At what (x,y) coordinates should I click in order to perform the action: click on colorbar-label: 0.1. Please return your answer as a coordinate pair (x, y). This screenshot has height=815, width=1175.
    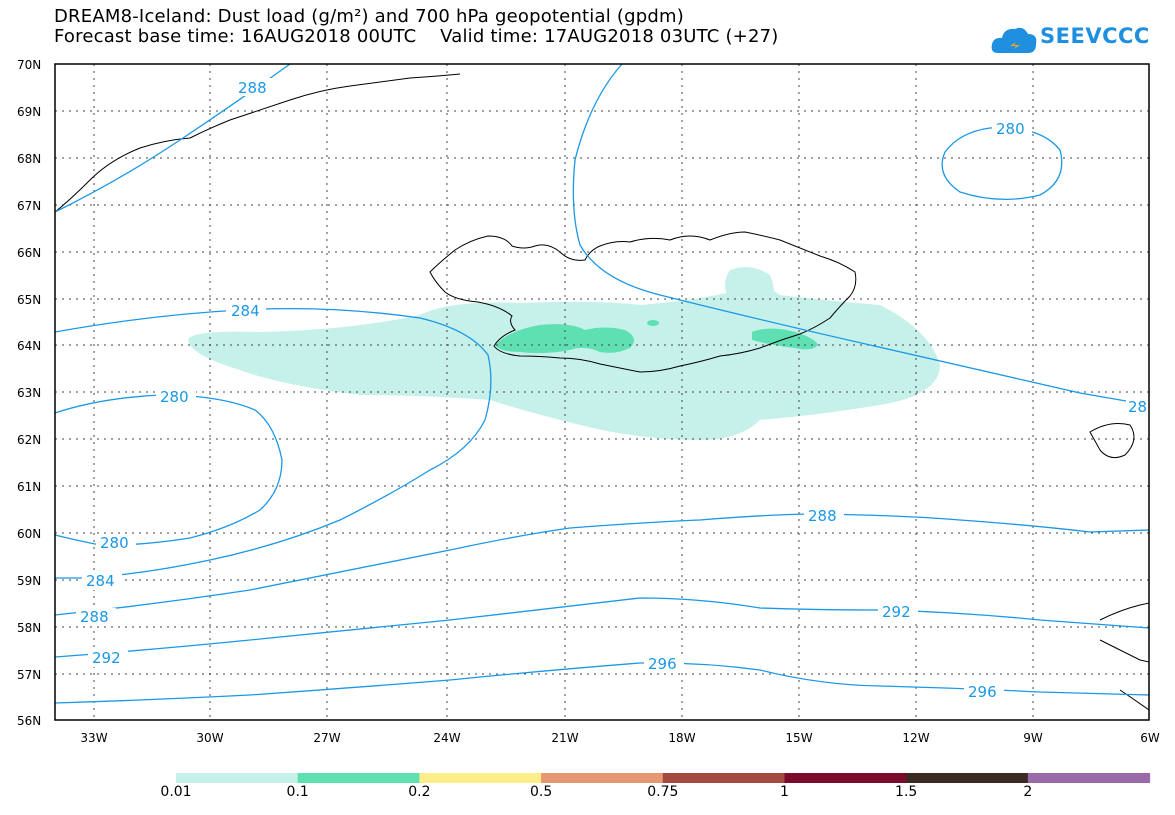
    Looking at the image, I should click on (297, 792).